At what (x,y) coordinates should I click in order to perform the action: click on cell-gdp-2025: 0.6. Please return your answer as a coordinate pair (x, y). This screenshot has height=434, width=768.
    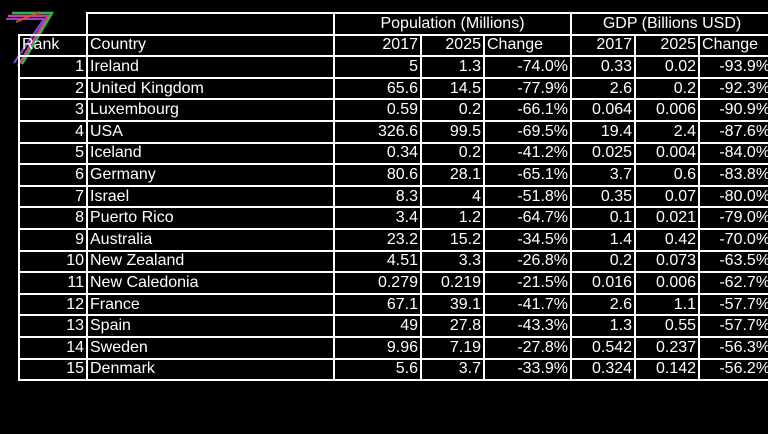
    Looking at the image, I should click on (667, 175).